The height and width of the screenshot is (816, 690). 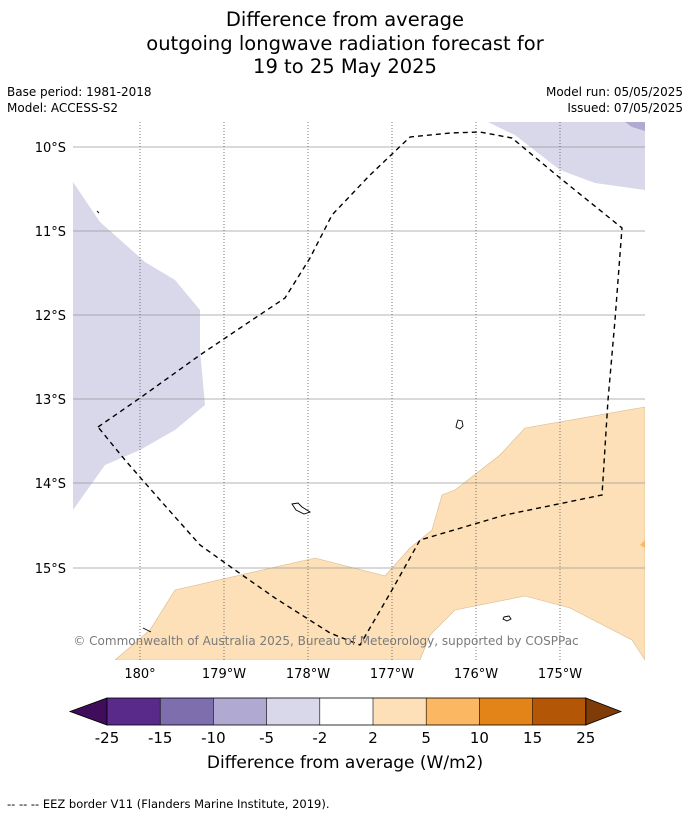 What do you see at coordinates (107, 738) in the screenshot?
I see `colorbar-tick-label: -25` at bounding box center [107, 738].